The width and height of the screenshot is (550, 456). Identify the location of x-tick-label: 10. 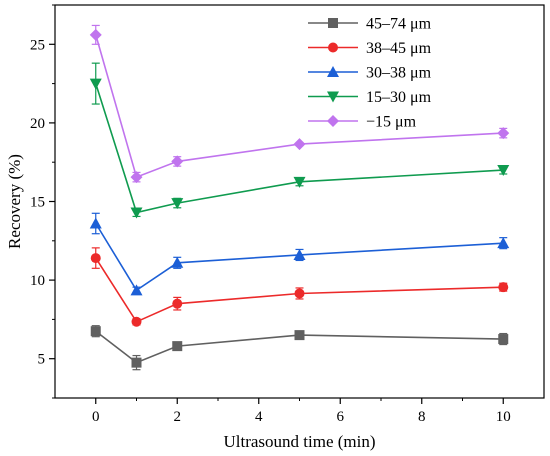
(503, 417).